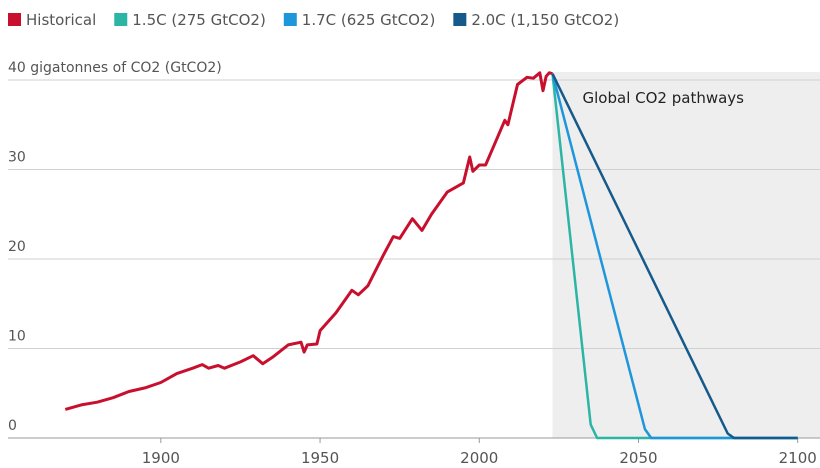 This screenshot has width=820, height=468. What do you see at coordinates (369, 20) in the screenshot?
I see `legend-label: 1.7C (625 GtCO2)` at bounding box center [369, 20].